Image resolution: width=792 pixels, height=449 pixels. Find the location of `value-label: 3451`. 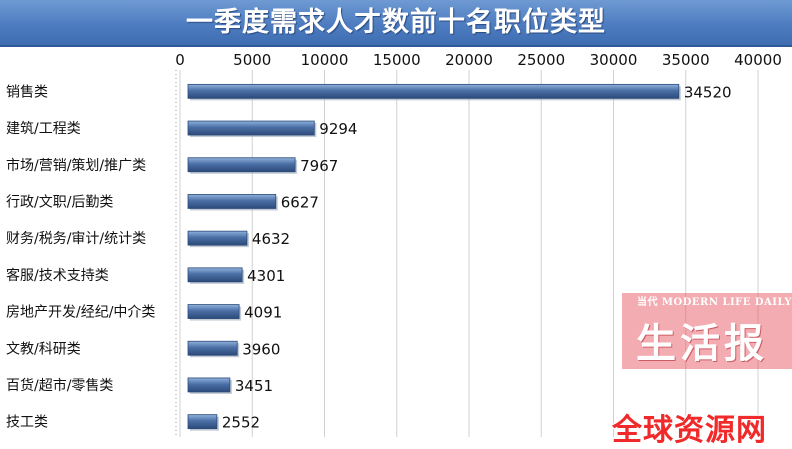

value-label: 3451 is located at coordinates (254, 386).